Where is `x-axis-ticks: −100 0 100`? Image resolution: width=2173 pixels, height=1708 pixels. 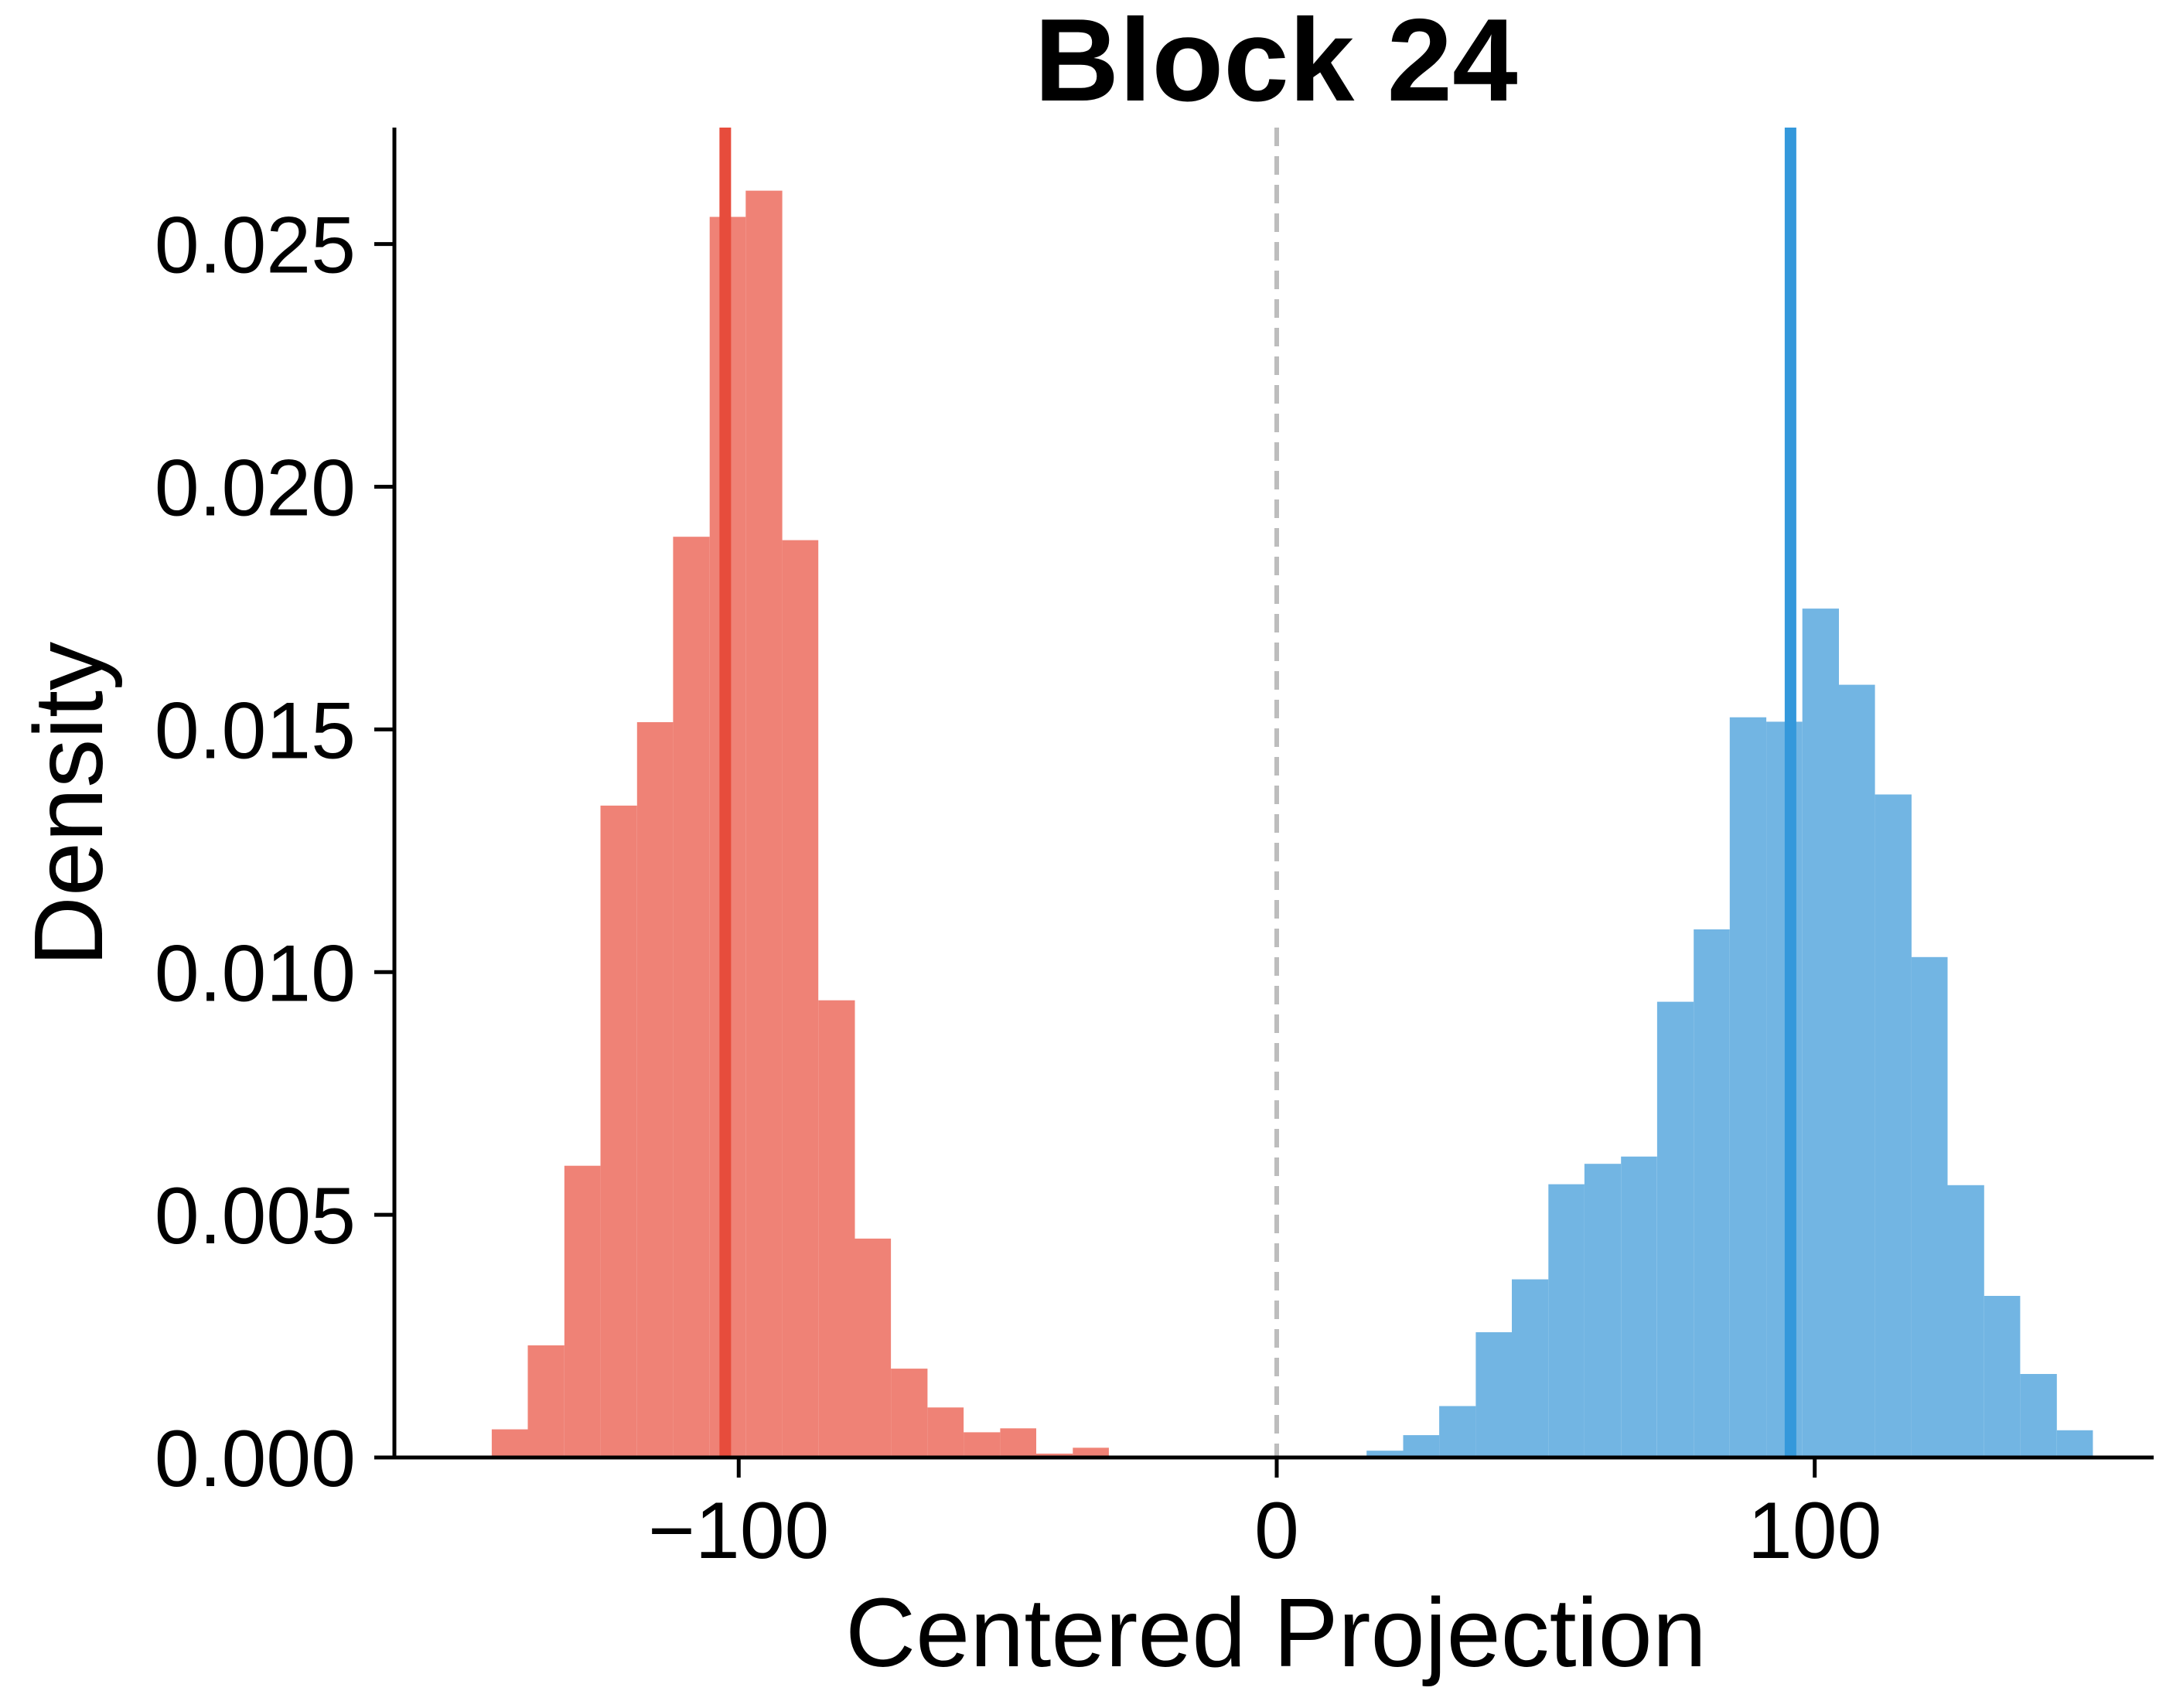
x-axis-ticks: −100 0 100 is located at coordinates (1264, 1516).